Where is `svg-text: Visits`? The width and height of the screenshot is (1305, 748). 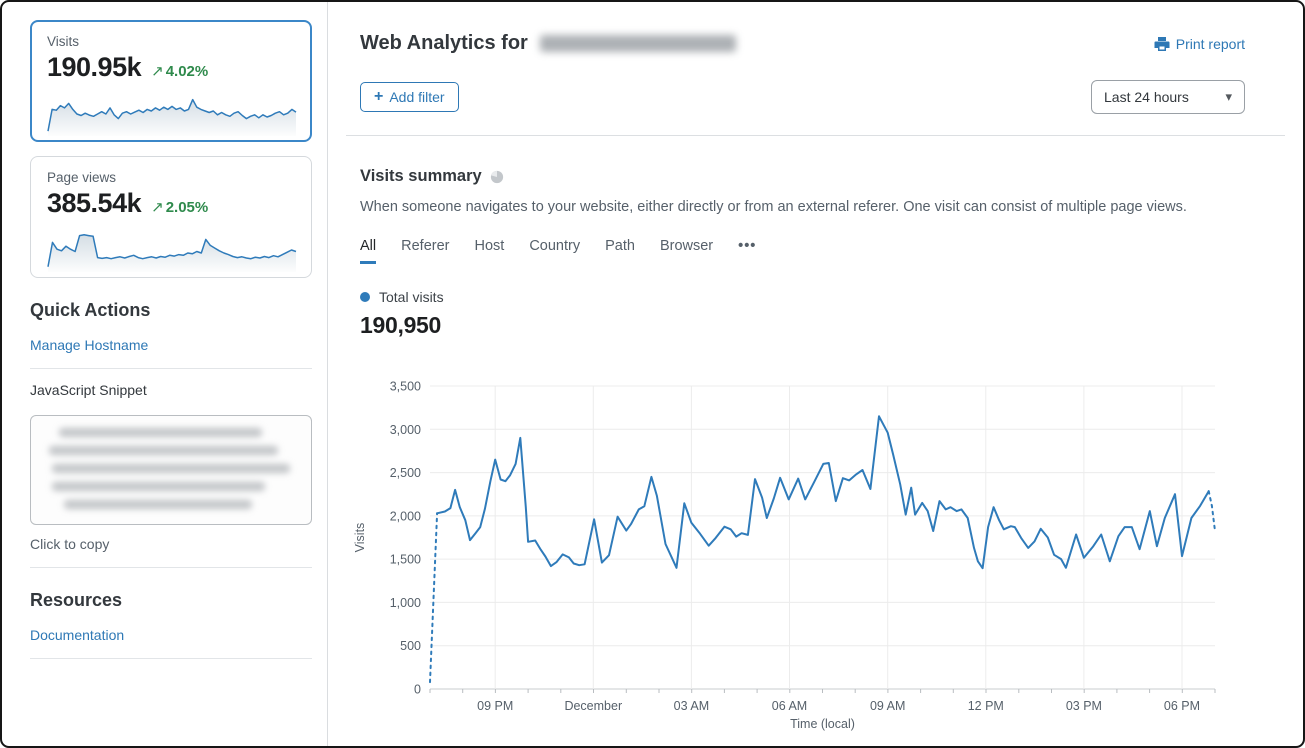 svg-text: Visits is located at coordinates (360, 538).